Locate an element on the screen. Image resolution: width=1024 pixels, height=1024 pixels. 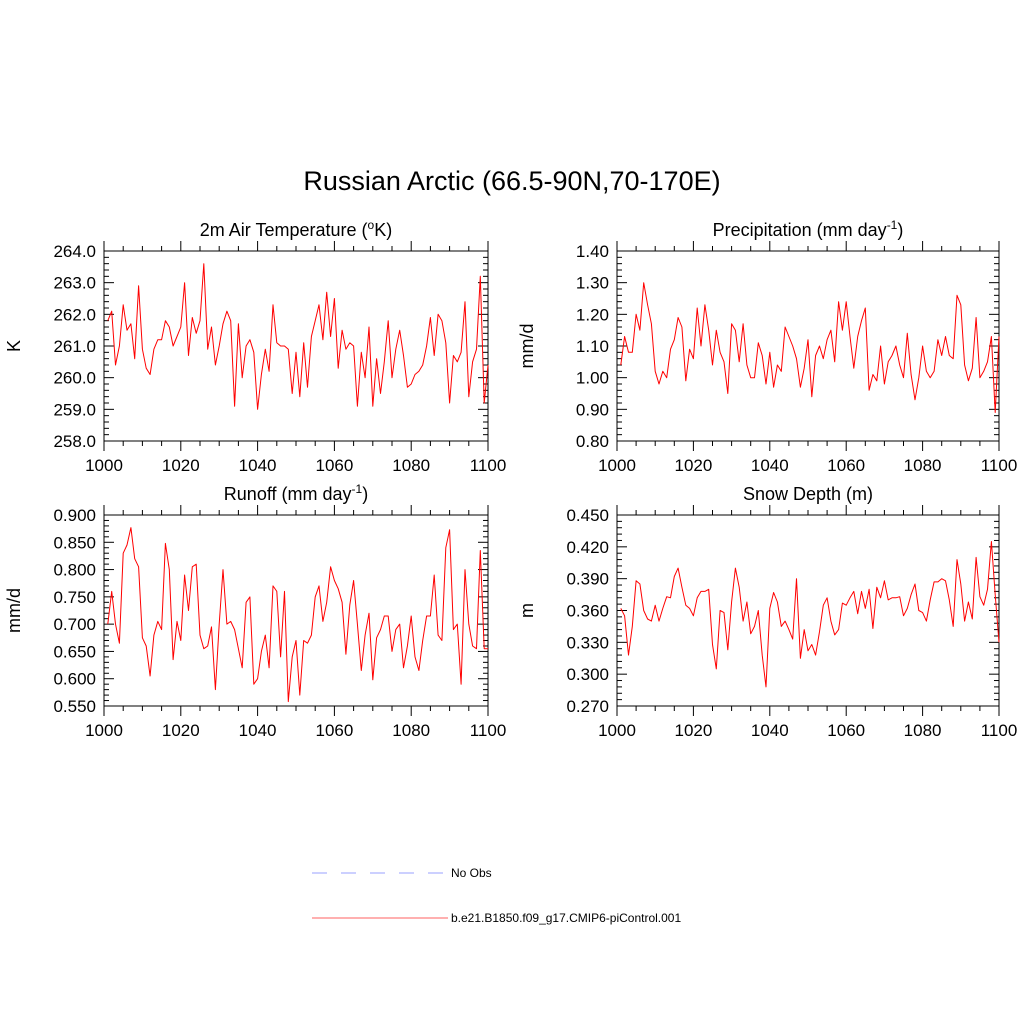
y-tick-label: 262.0 is located at coordinates (74, 314).